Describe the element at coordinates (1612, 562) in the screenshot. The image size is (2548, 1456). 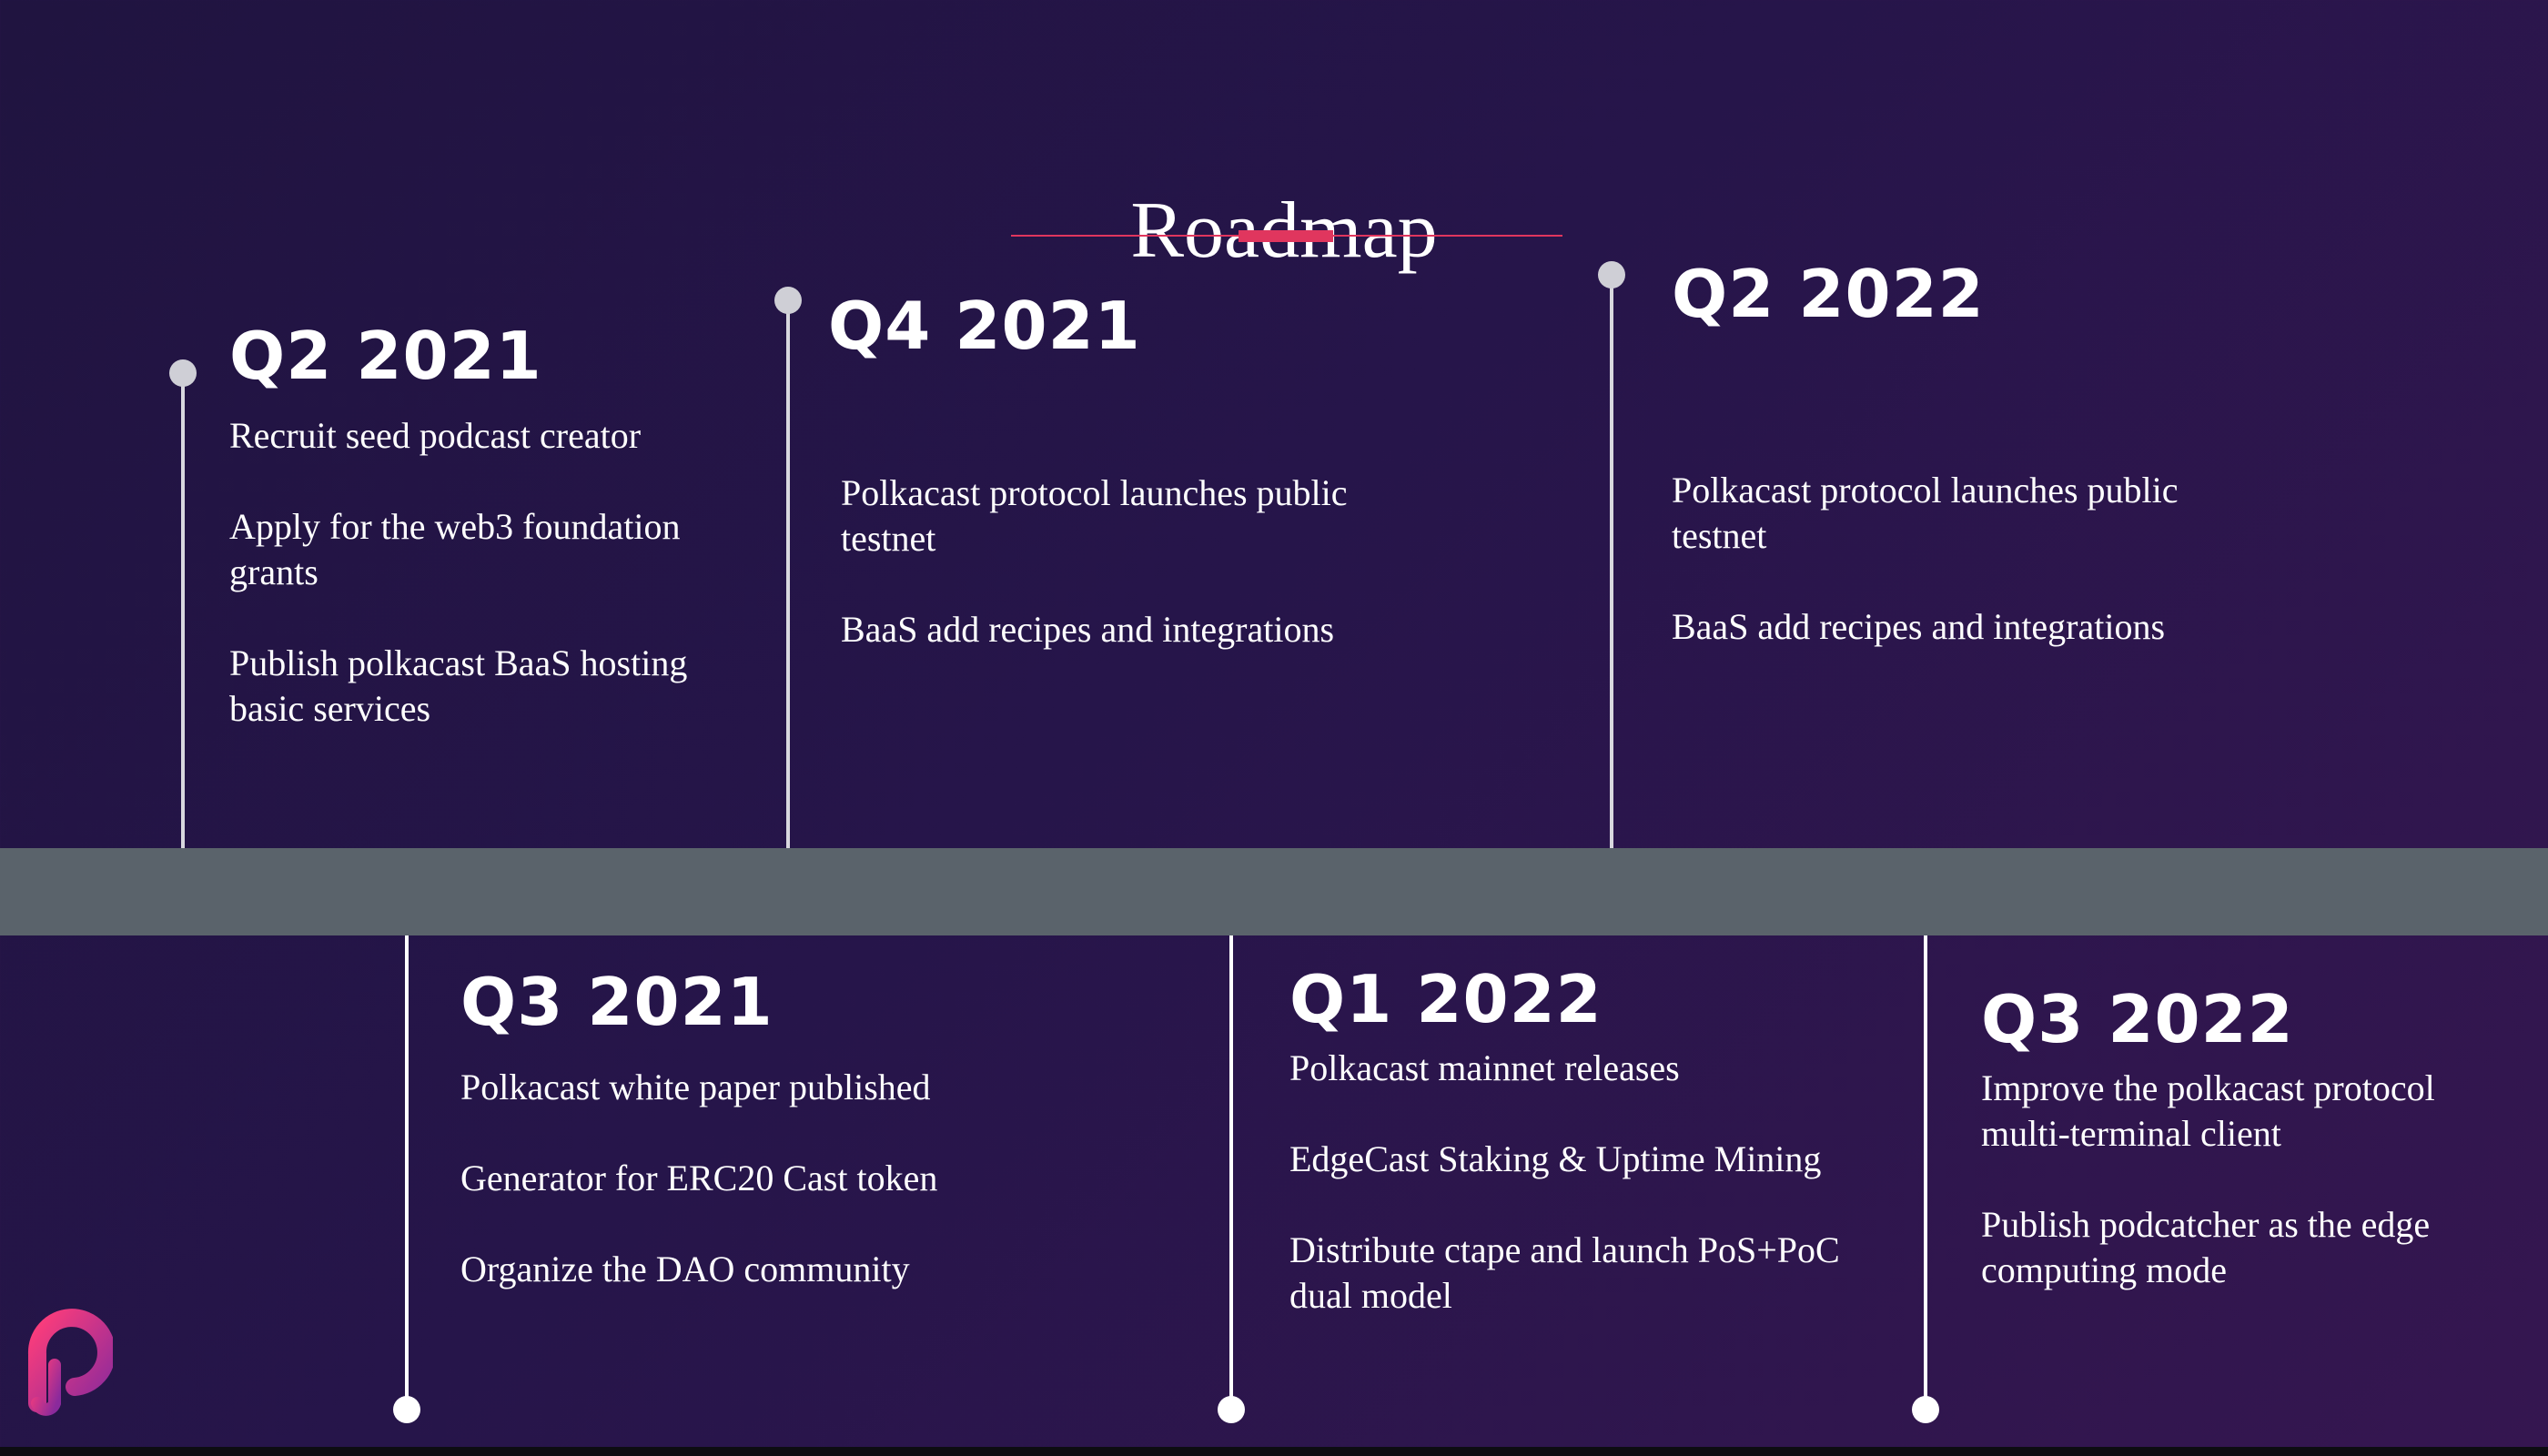
I see `milestone-stem-q2-2022` at that location.